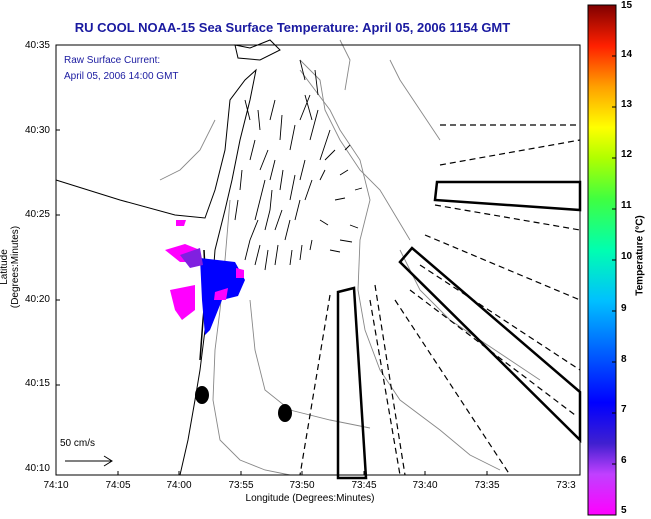 This screenshot has height=519, width=651. I want to click on colorbar-tick: 14, so click(627, 54).